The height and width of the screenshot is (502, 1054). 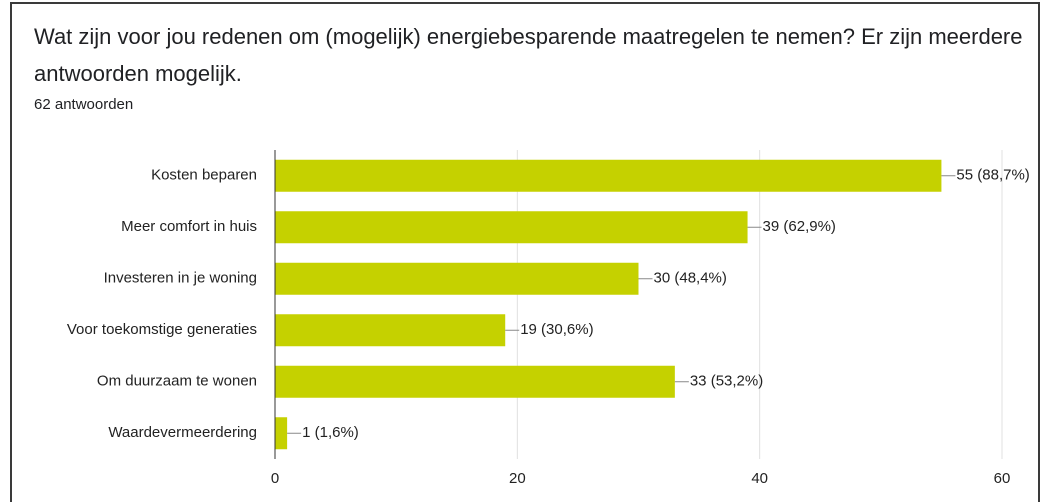 What do you see at coordinates (726, 381) in the screenshot?
I see `value-label: 33 (53,2%)` at bounding box center [726, 381].